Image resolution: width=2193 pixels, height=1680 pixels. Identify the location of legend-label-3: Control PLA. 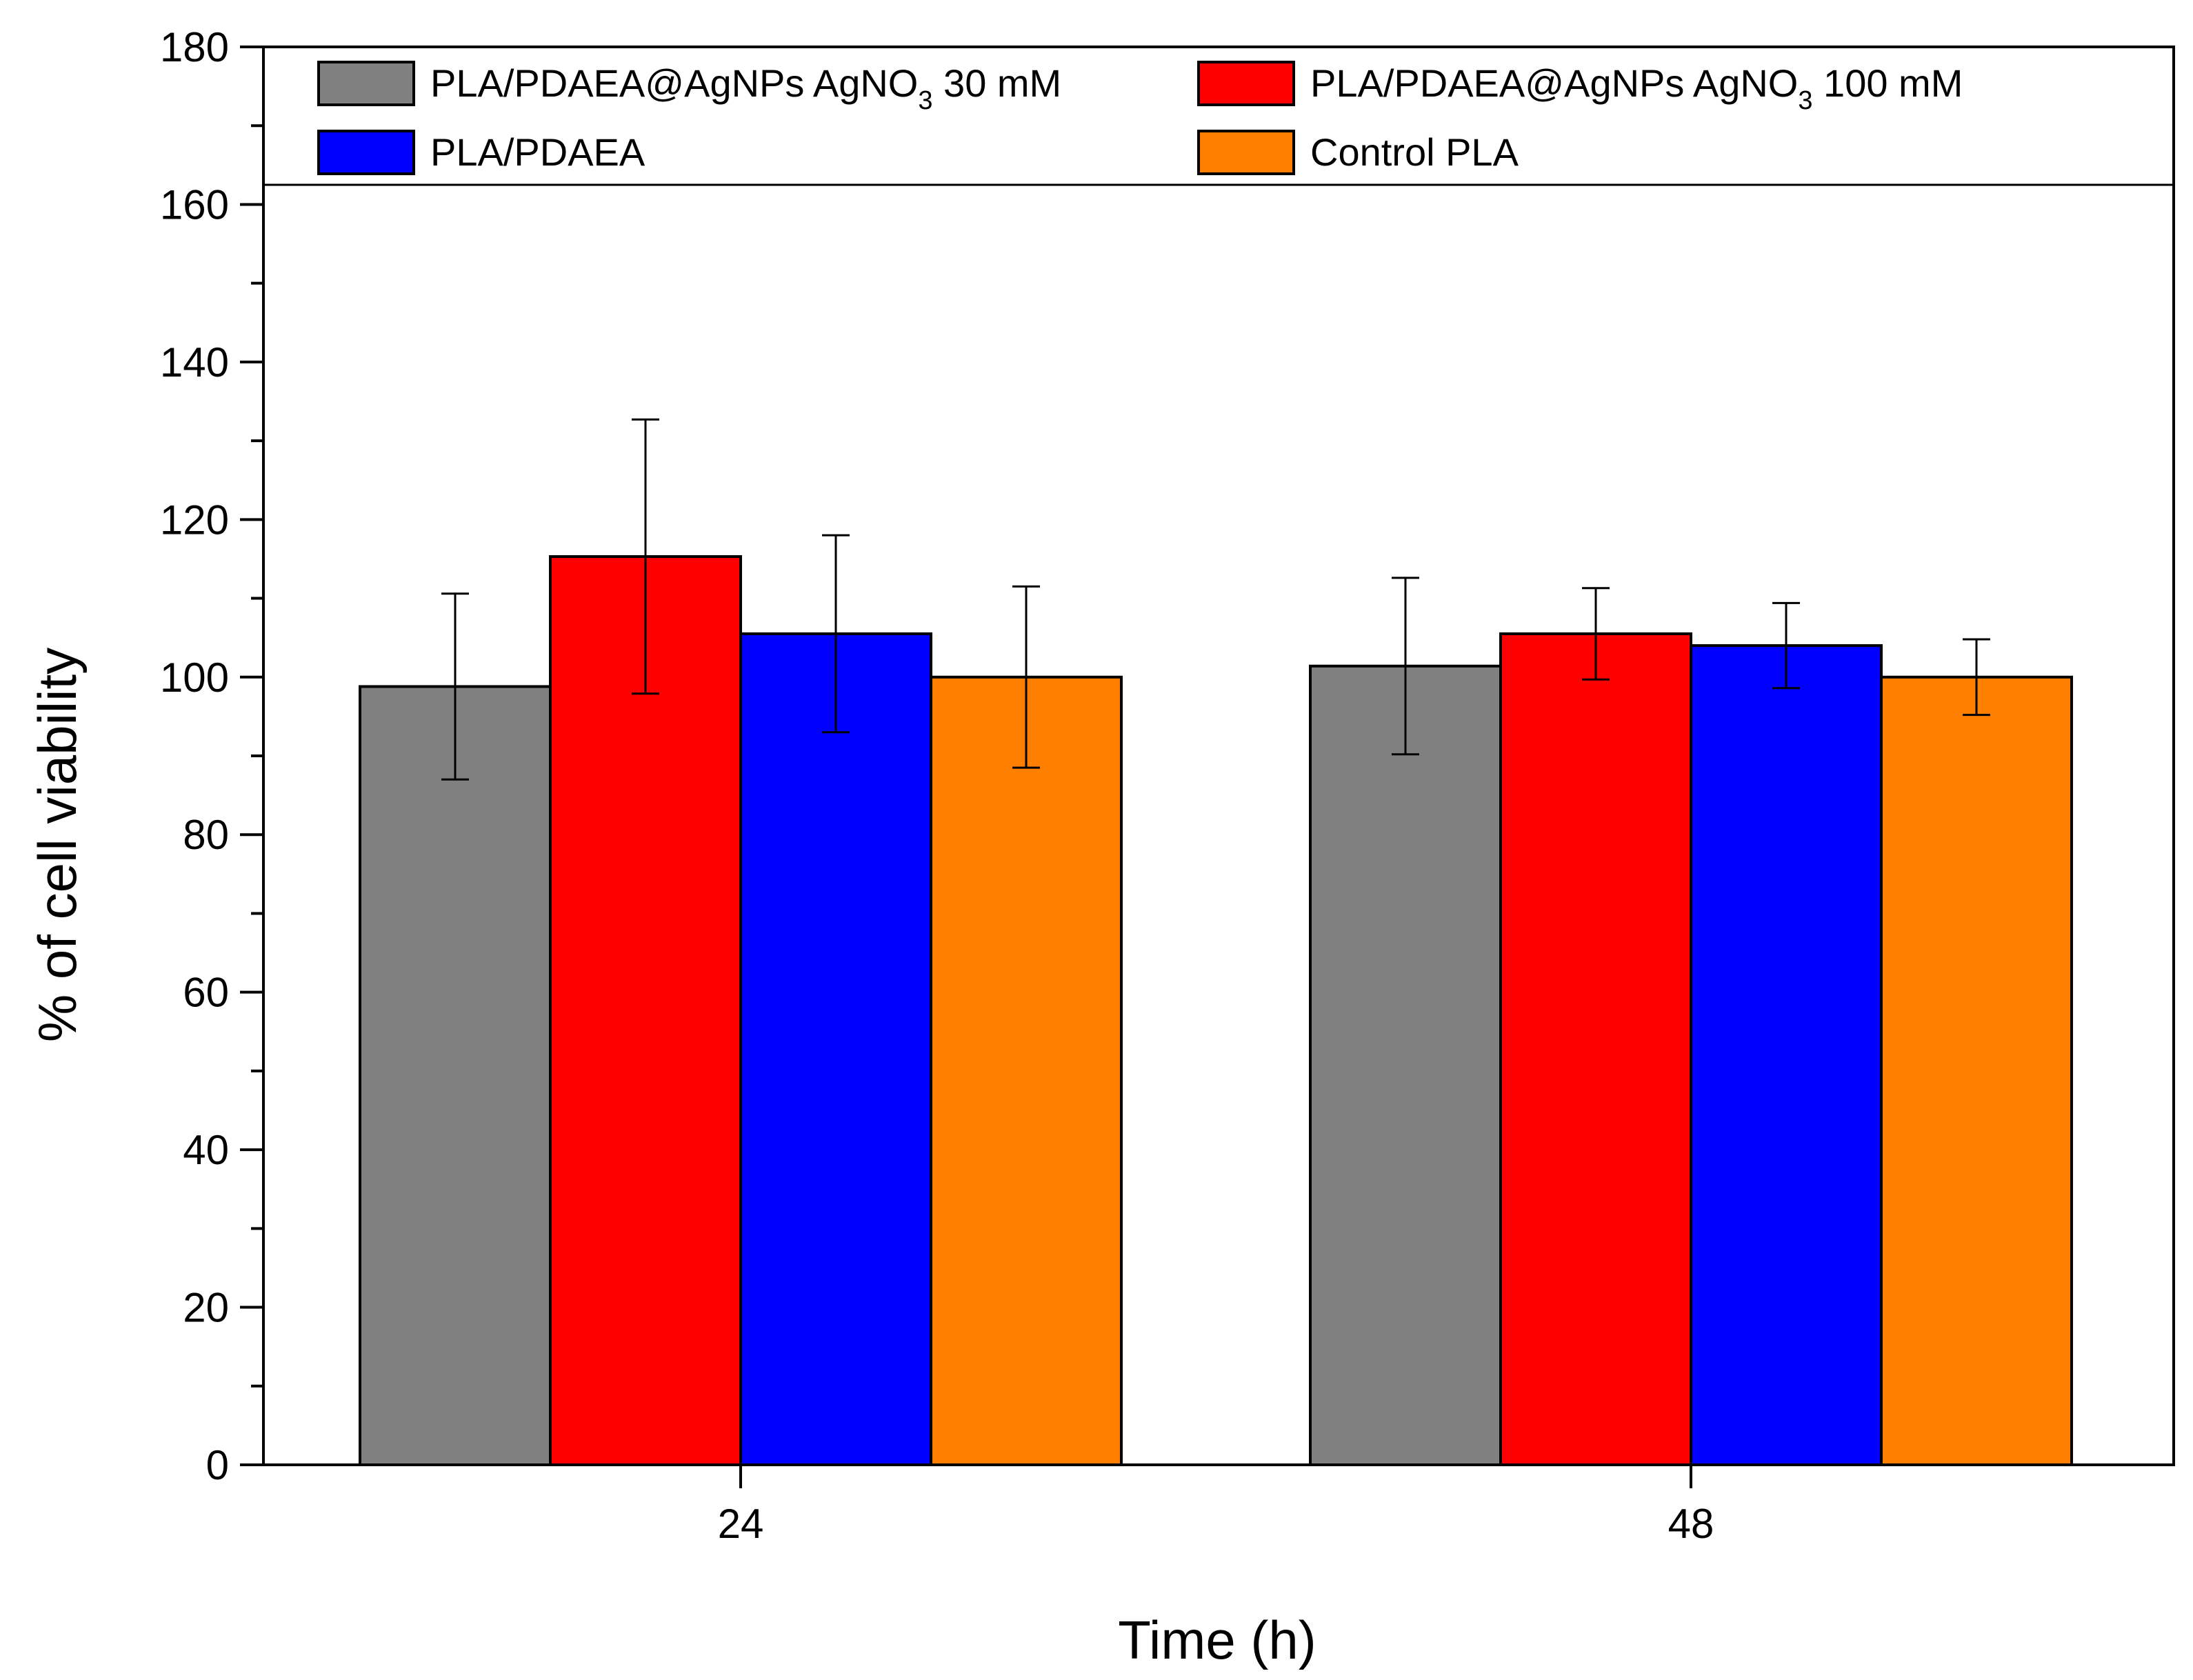
(1414, 152).